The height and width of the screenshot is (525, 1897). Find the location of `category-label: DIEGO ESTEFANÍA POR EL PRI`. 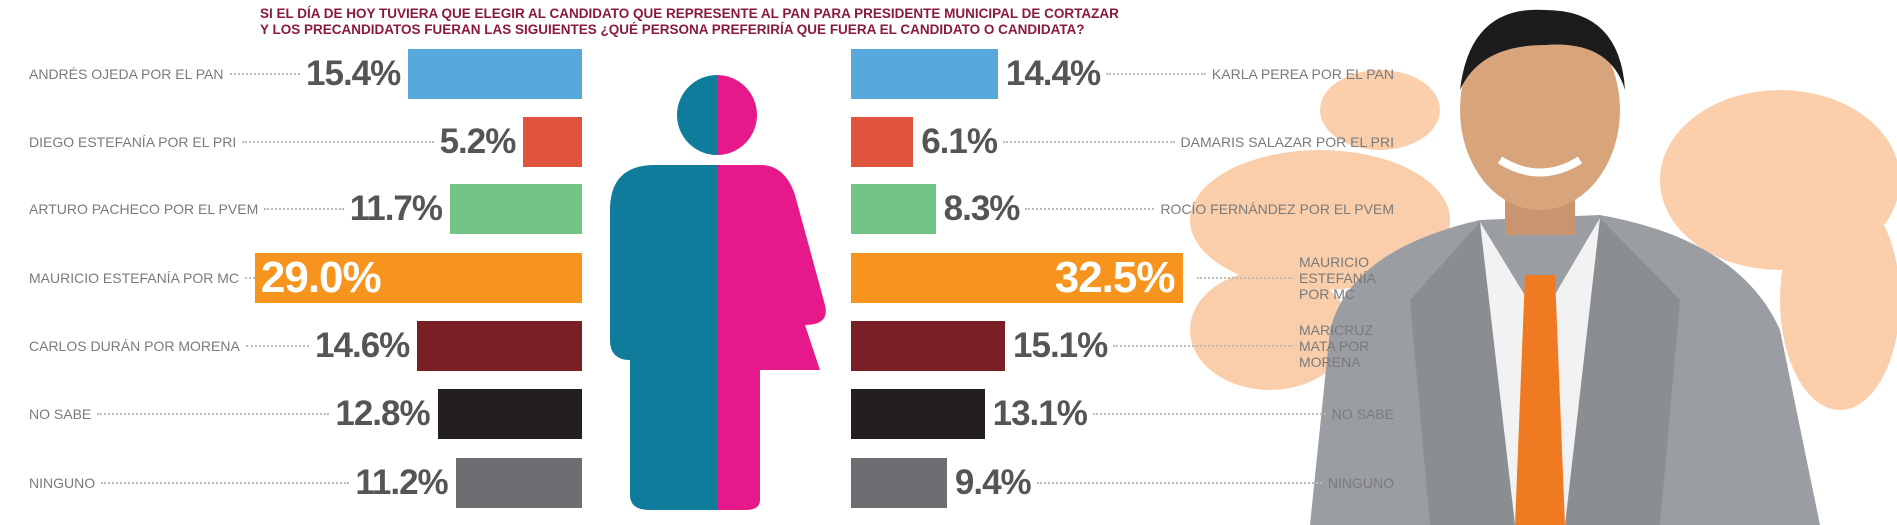

category-label: DIEGO ESTEFANÍA POR EL PRI is located at coordinates (133, 142).